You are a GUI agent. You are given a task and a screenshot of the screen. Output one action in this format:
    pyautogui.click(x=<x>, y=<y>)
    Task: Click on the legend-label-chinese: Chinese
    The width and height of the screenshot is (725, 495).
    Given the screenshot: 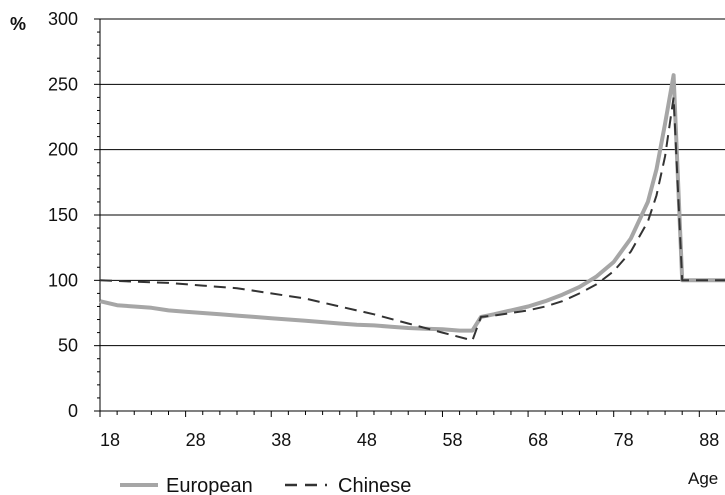 What is the action you would take?
    pyautogui.click(x=374, y=485)
    